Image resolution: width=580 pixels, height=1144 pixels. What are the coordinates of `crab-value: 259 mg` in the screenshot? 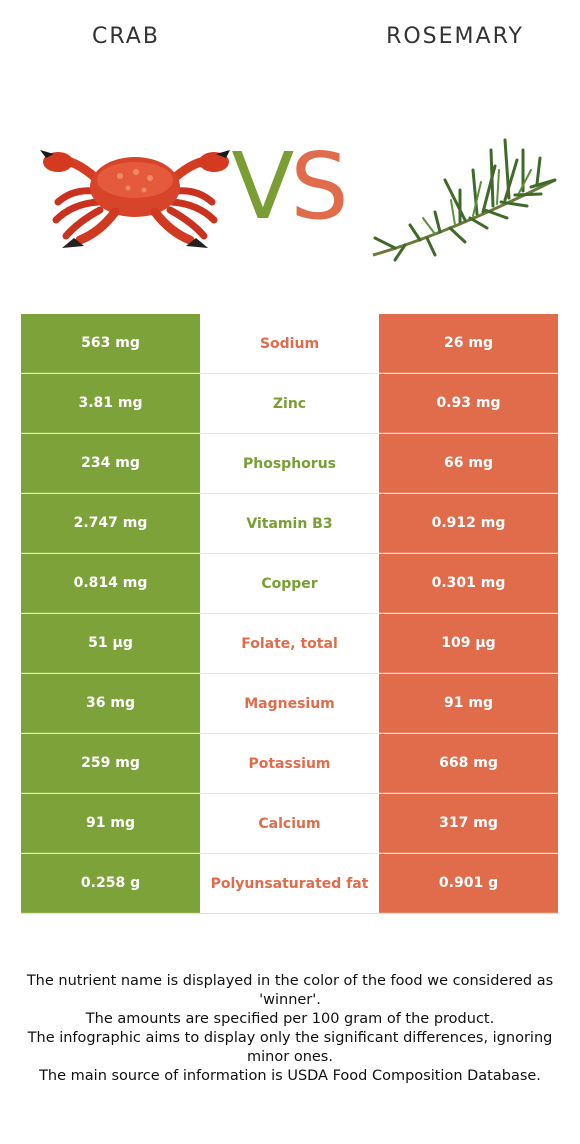 It's located at (110, 763).